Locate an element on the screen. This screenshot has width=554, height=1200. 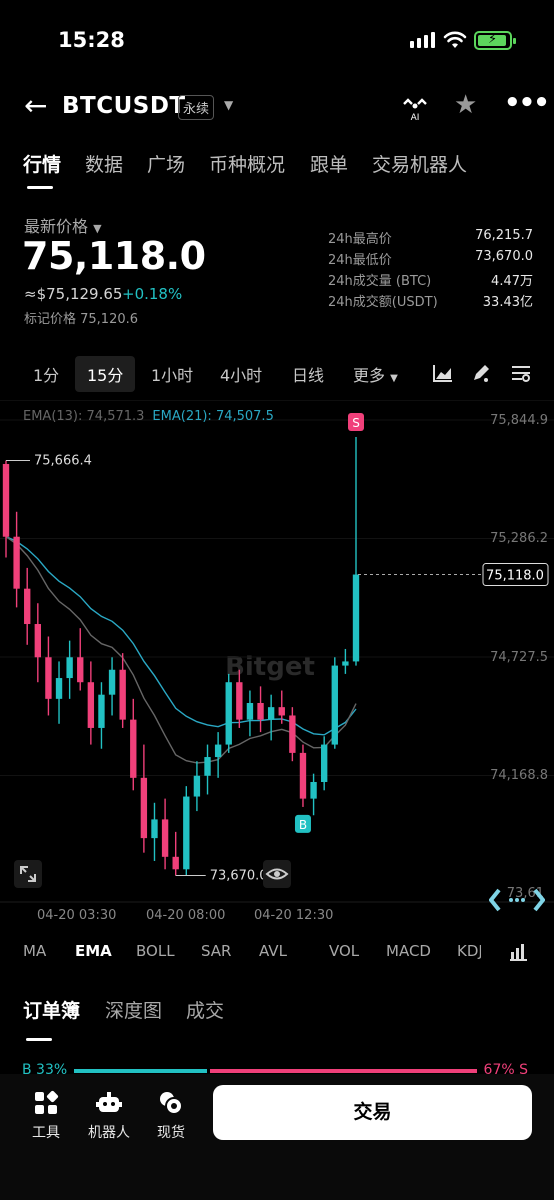
last-price: 75,118.0 is located at coordinates (114, 256).